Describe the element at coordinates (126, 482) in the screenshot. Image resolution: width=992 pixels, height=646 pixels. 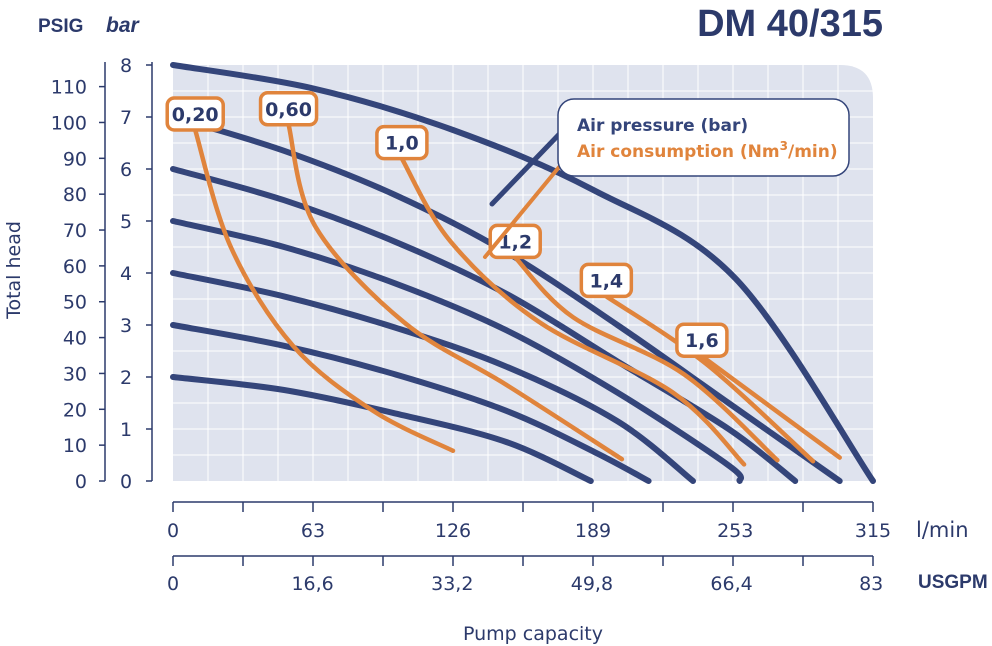
I see `bar-tick-label: 0` at that location.